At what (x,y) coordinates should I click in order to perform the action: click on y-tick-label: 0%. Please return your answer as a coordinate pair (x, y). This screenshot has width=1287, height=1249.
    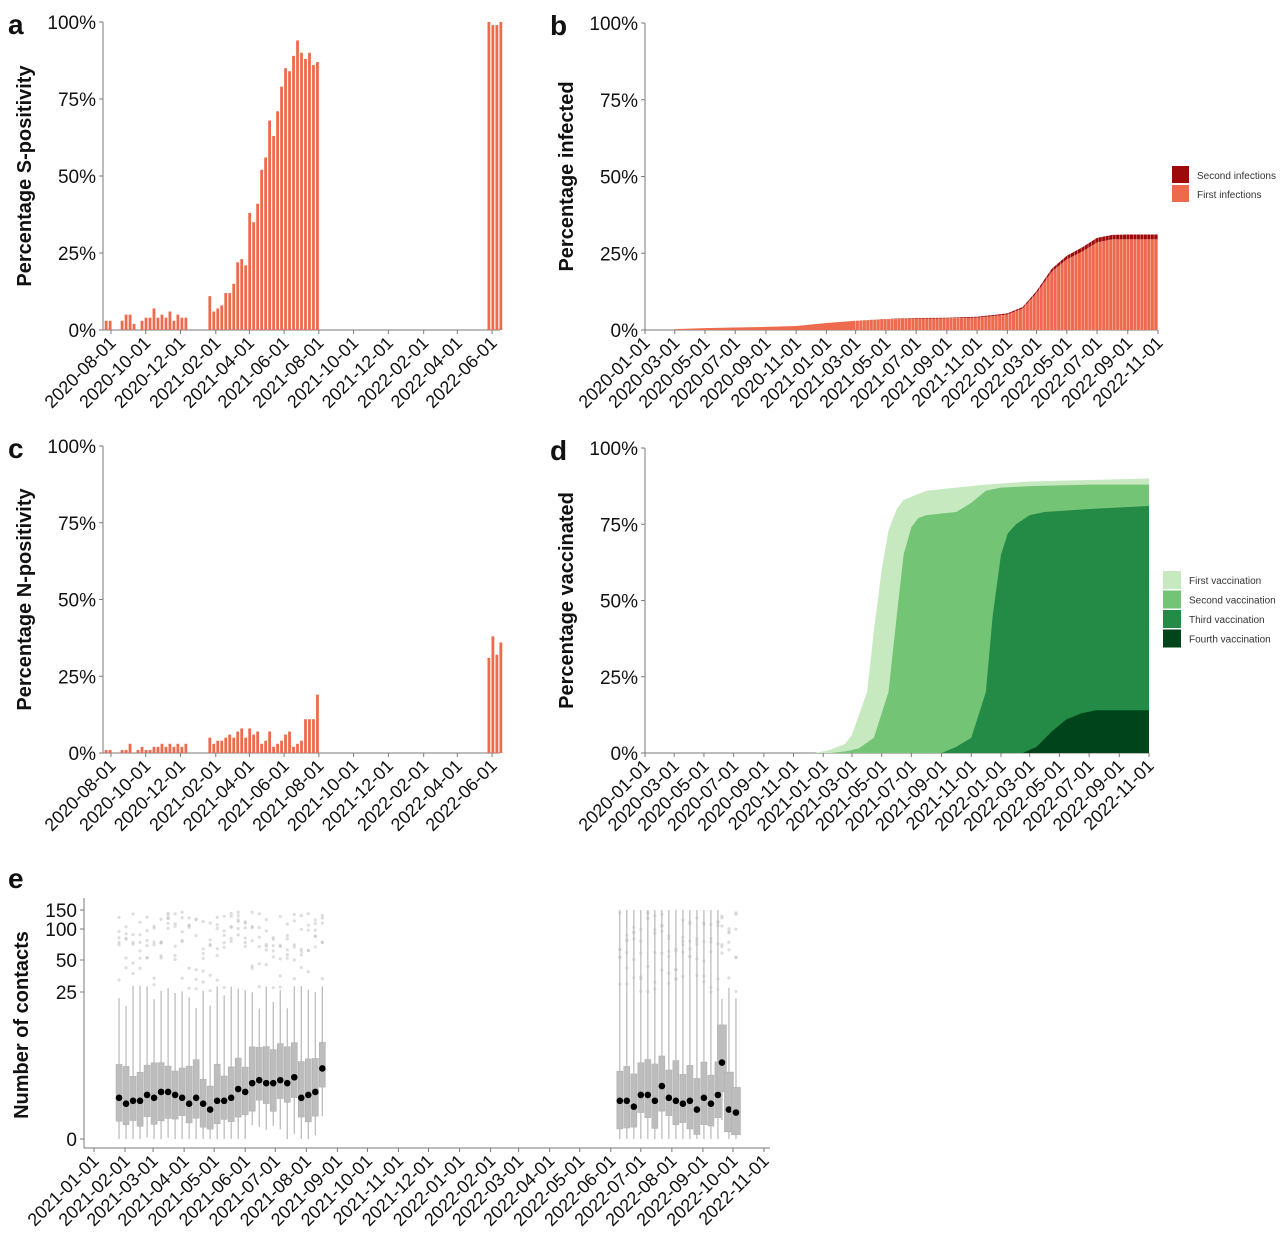
    Looking at the image, I should click on (83, 754).